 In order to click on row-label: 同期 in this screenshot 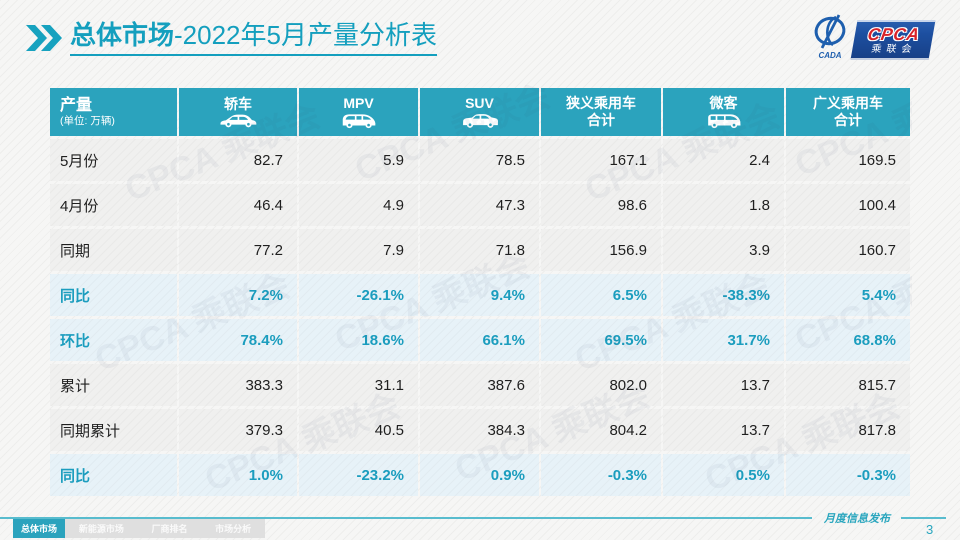, I will do `click(113, 250)`.